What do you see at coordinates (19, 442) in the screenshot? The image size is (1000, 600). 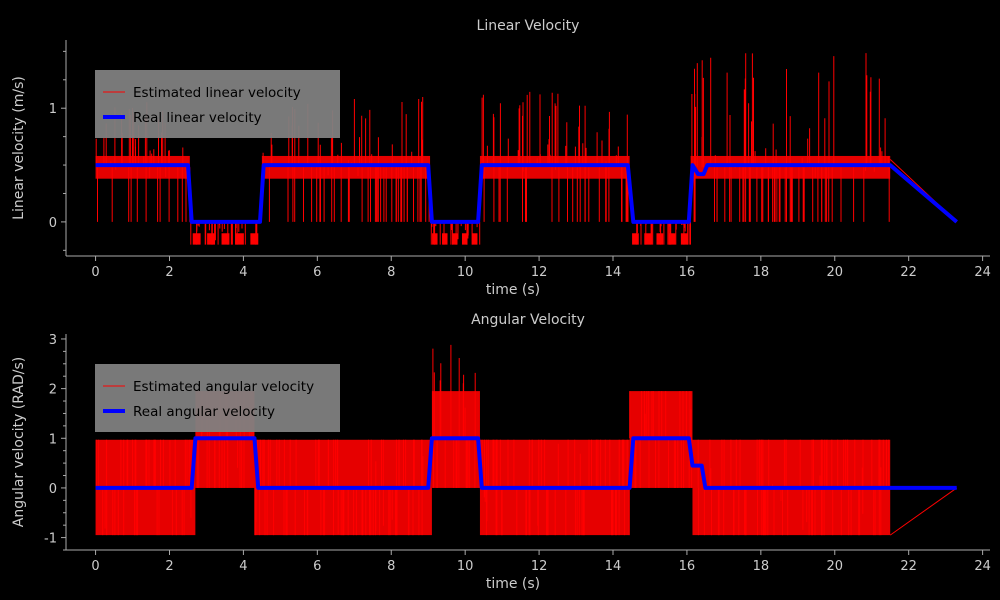 I see `y-axis-label: Angular velocity (RAD/s)` at bounding box center [19, 442].